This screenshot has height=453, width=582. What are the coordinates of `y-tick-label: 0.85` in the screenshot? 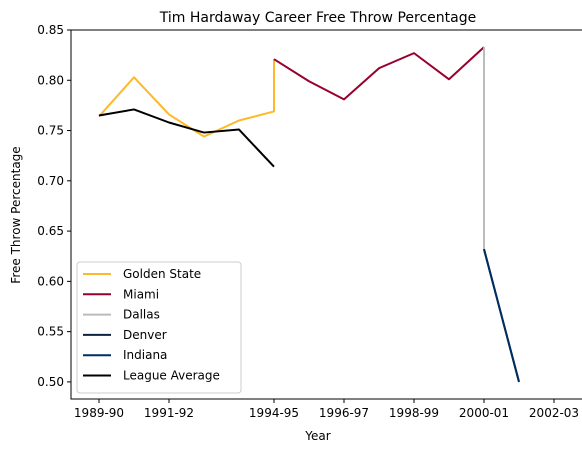 It's located at (50, 30).